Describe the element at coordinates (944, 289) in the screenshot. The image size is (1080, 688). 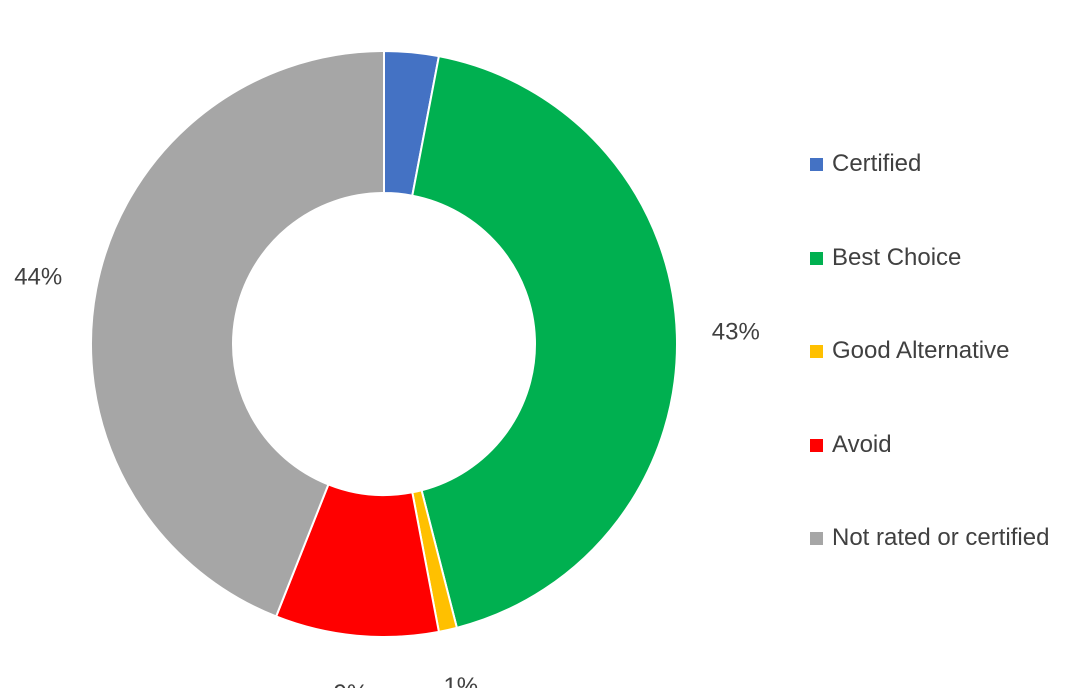
I see `legend-item-best-choice: Best Choice` at that location.